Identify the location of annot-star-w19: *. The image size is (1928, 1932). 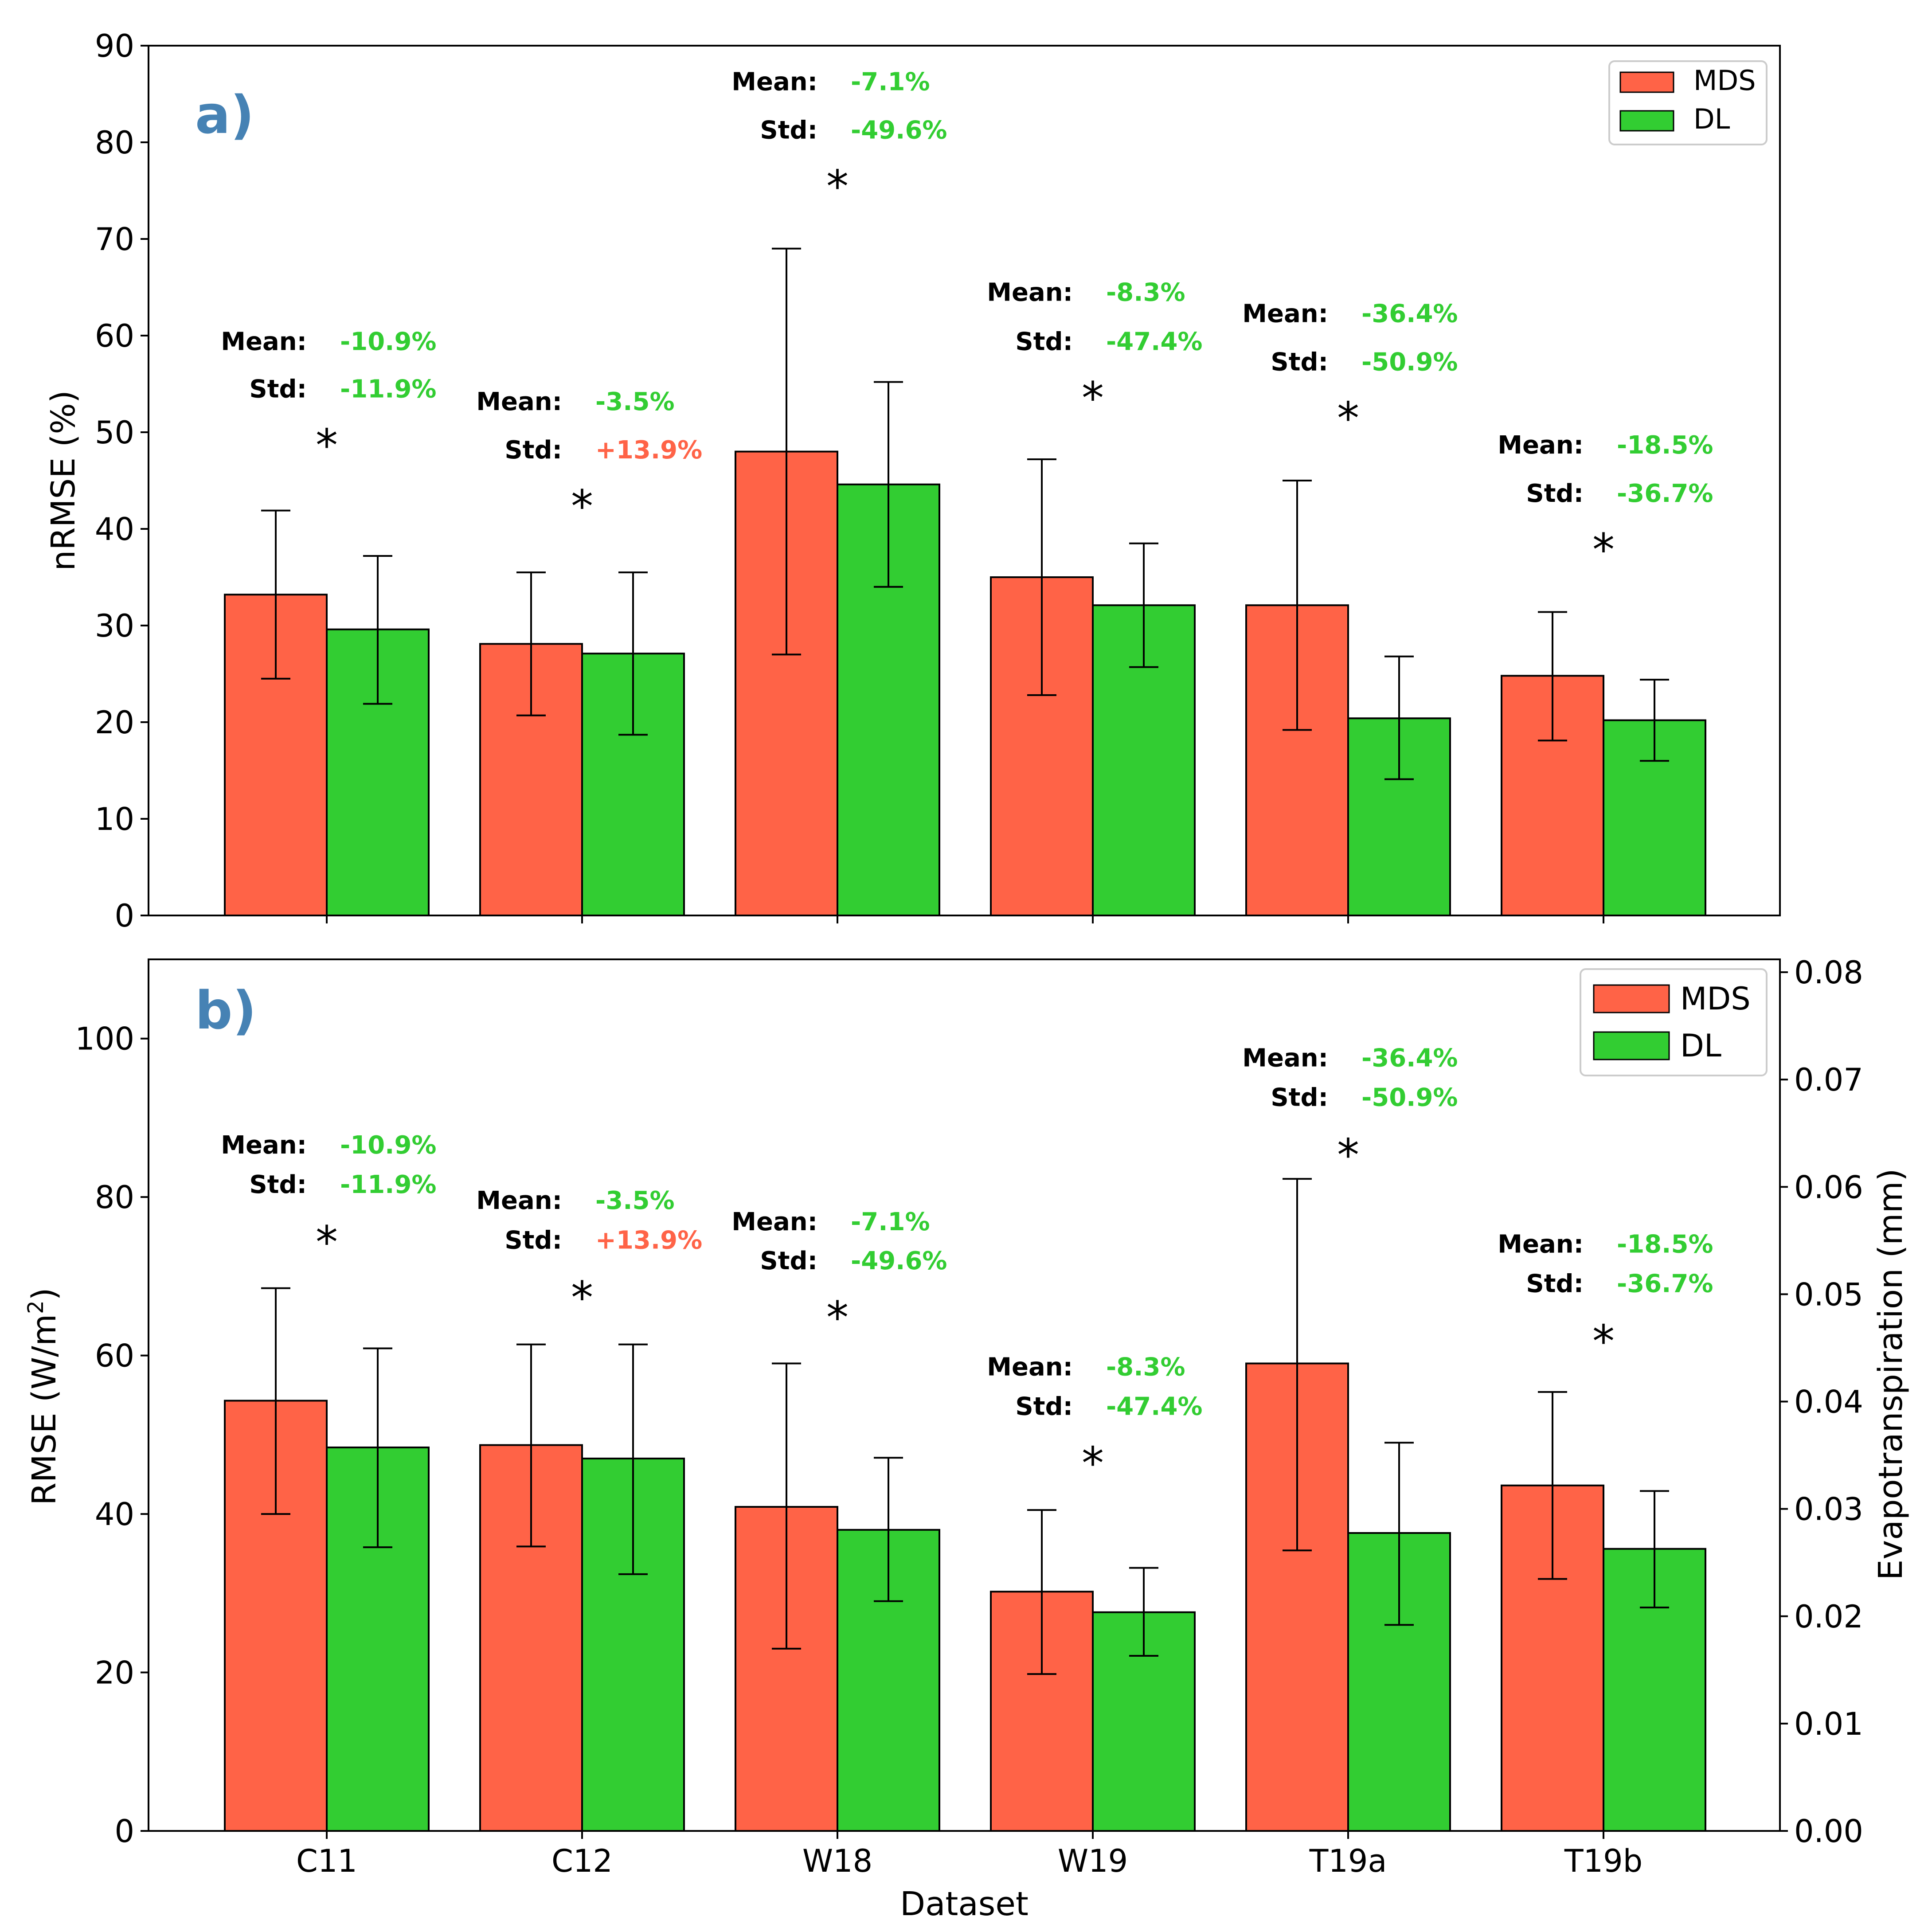
(1093, 1463).